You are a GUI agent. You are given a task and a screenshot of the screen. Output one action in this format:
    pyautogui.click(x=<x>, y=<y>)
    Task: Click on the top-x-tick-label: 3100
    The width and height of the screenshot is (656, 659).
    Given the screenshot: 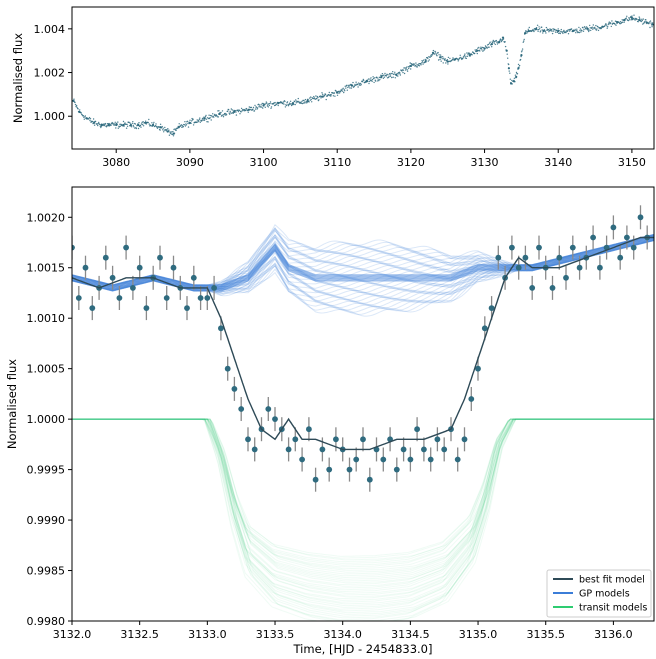 What is the action you would take?
    pyautogui.click(x=264, y=162)
    